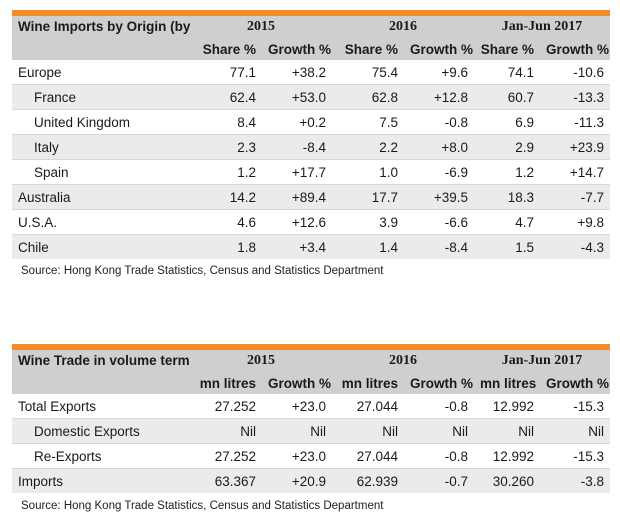 This screenshot has height=518, width=620. I want to click on table-row: Australia 14.2 +89.4 17.7 +39.5 18.3 -7.7, so click(311, 197).